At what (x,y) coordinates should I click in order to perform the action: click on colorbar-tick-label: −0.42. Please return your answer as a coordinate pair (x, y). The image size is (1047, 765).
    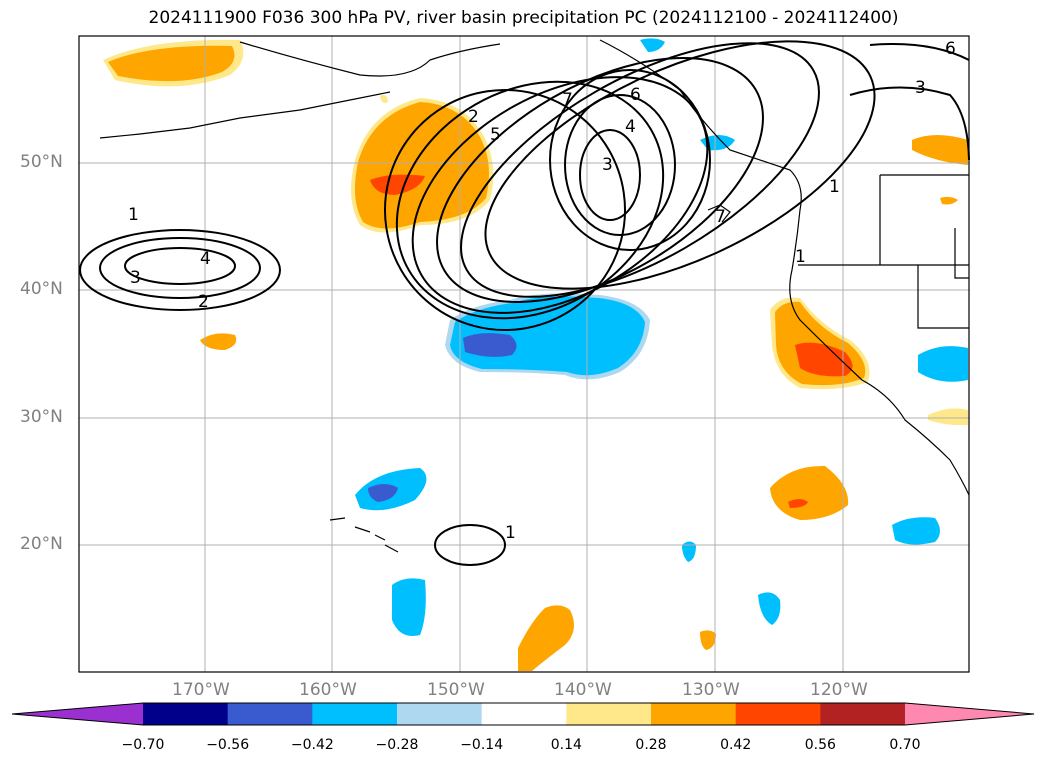
    Looking at the image, I should click on (312, 745).